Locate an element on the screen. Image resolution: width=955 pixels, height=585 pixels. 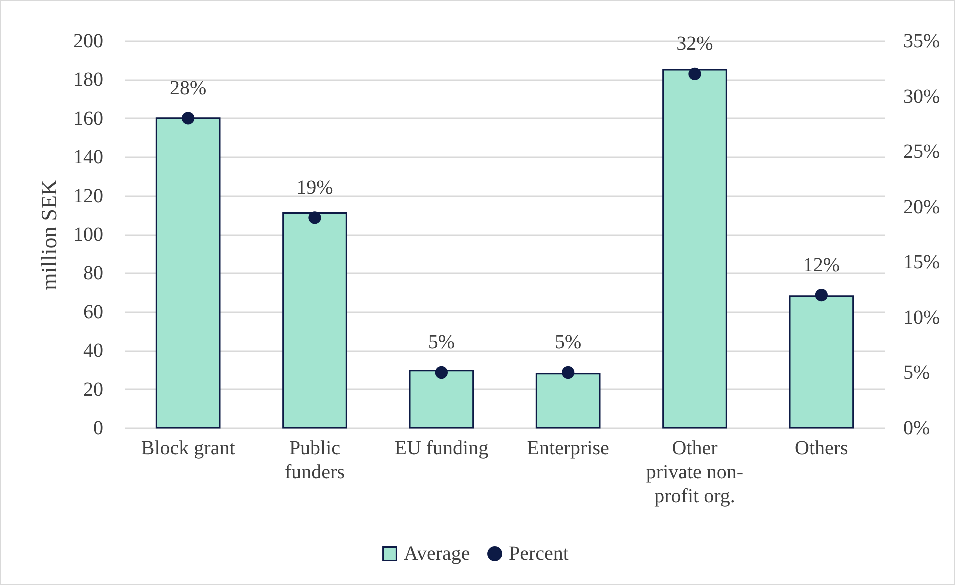
x-tick-label: Others is located at coordinates (822, 449).